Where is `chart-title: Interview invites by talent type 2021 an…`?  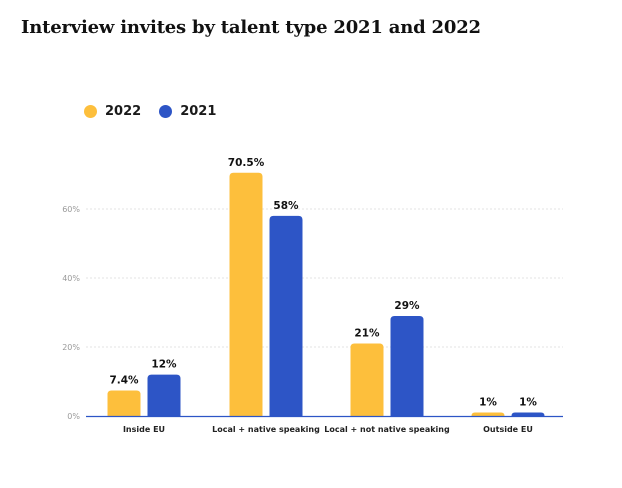
chart-title: Interview invites by talent type 2021 an… is located at coordinates (251, 27).